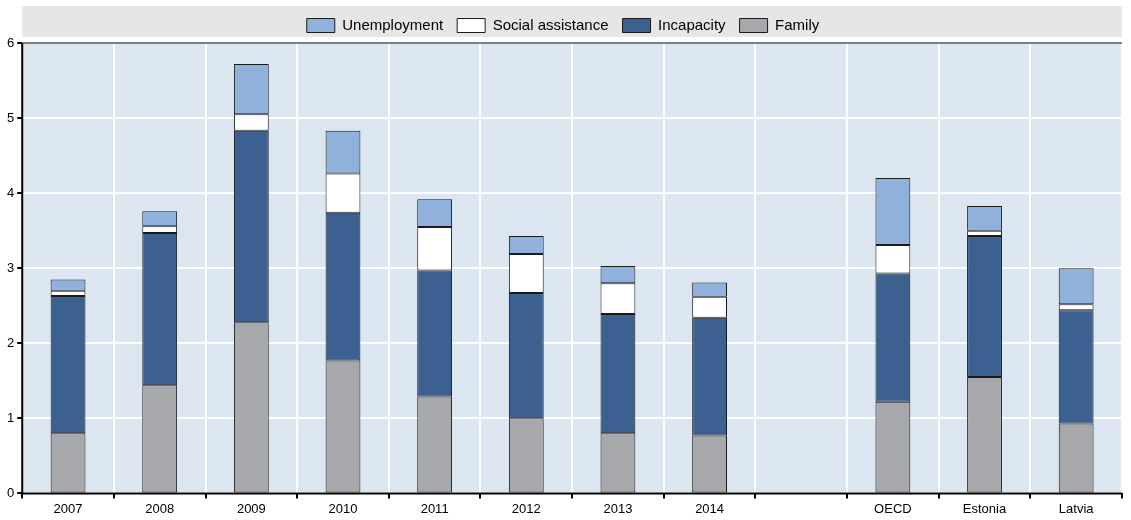  What do you see at coordinates (68, 508) in the screenshot?
I see `x-tick-label: 2007` at bounding box center [68, 508].